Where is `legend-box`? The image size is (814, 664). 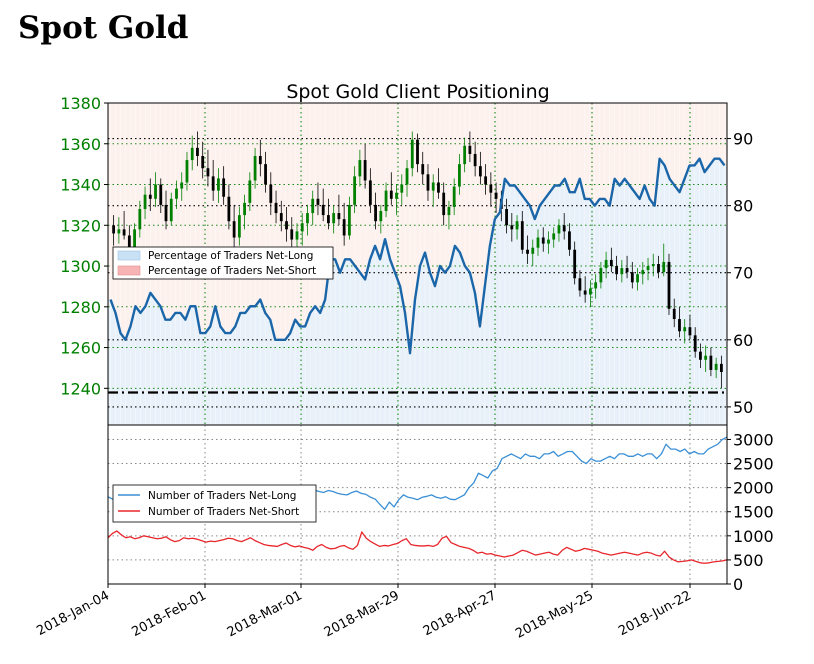
legend-box is located at coordinates (223, 263).